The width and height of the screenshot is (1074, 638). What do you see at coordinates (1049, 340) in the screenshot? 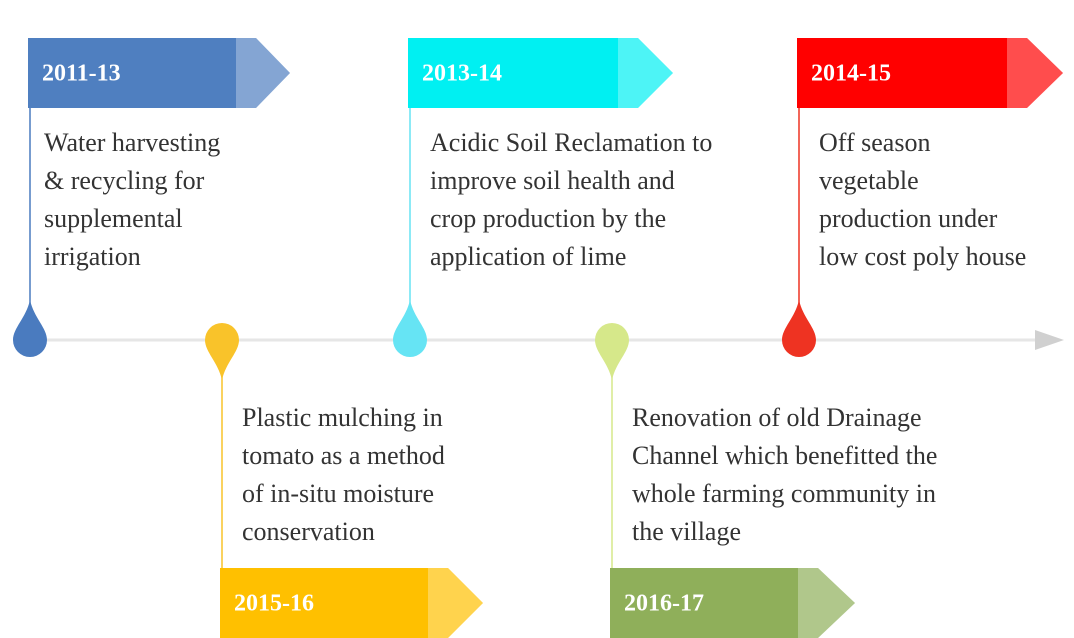
I see `axis-arrow` at bounding box center [1049, 340].